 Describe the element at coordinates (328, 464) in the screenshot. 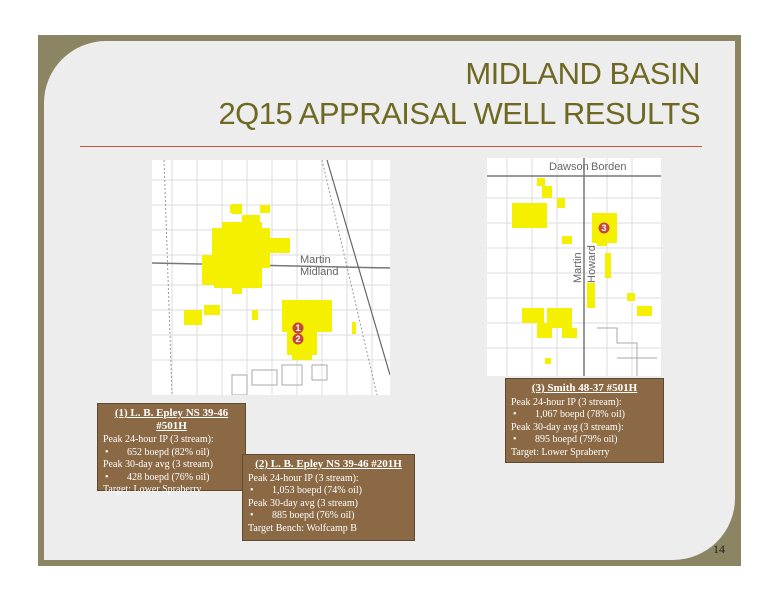

I see `well-title: (2) L. B. Epley NS 39-46 #201H` at that location.